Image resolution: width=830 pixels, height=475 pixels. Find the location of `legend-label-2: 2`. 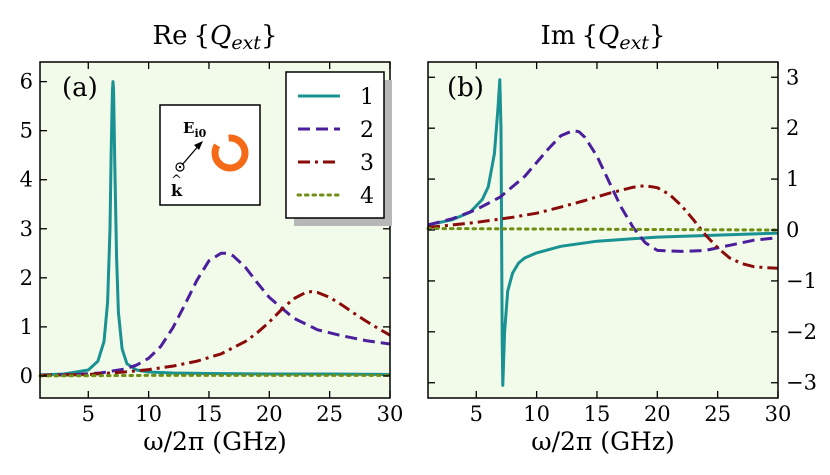

legend-label-2: 2 is located at coordinates (367, 130).